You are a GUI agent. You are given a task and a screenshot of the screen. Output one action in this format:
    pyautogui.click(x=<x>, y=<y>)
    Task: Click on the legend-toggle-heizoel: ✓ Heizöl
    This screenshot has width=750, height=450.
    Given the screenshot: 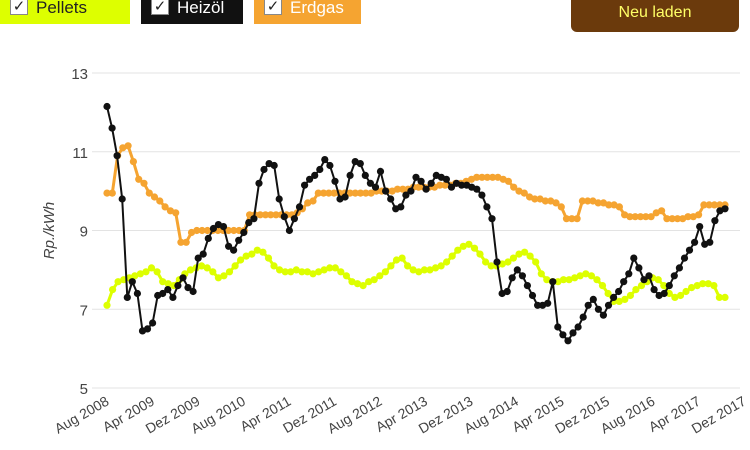 What is the action you would take?
    pyautogui.click(x=192, y=12)
    